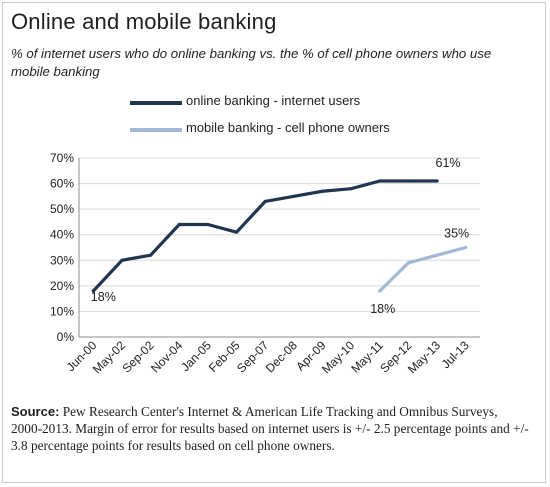  Describe the element at coordinates (62, 158) in the screenshot. I see `y-tick-label: 70%` at that location.